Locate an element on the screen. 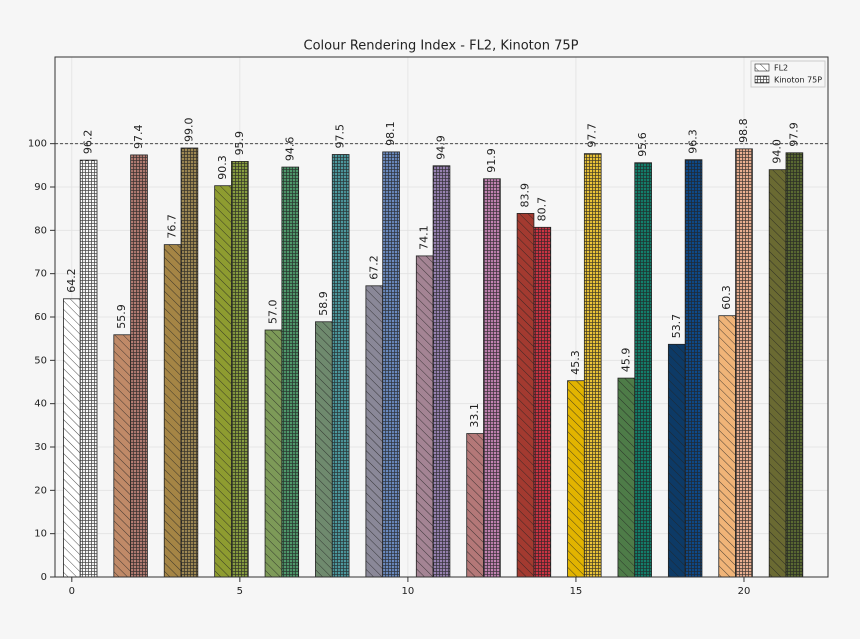  value-label: 97.5 is located at coordinates (340, 136).